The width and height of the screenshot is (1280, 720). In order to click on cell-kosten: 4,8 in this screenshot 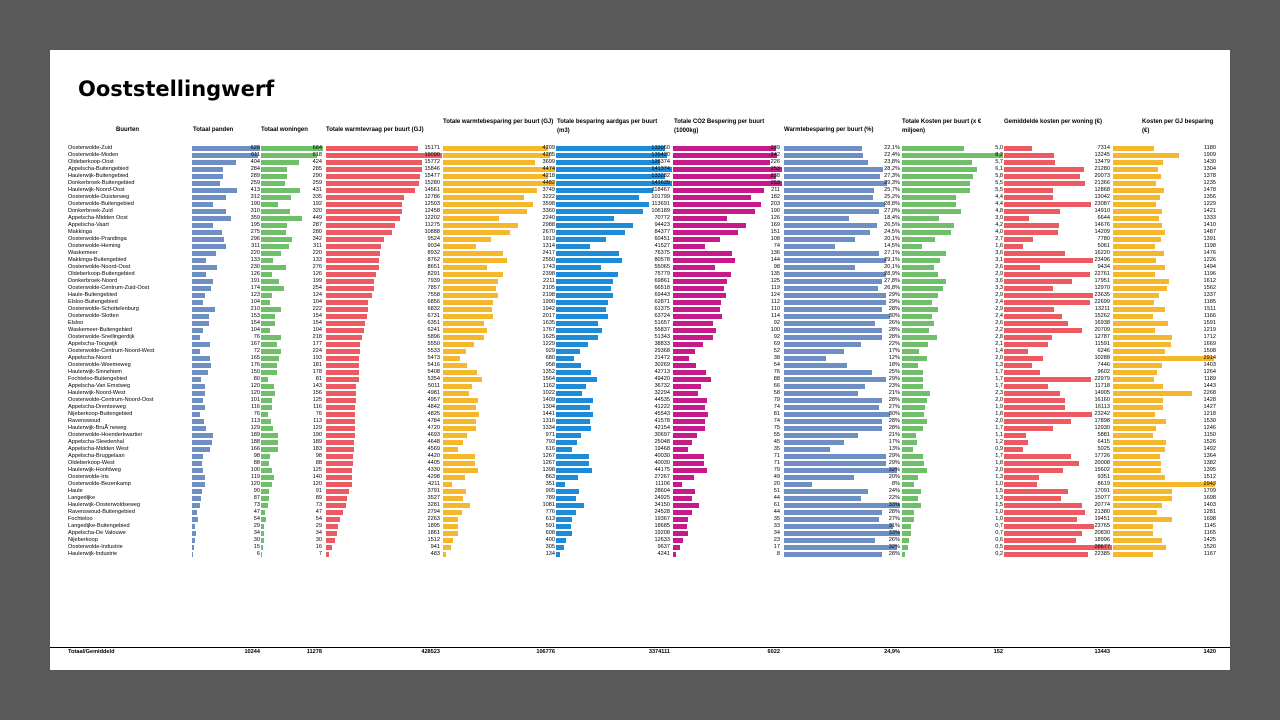, I will do `click(999, 211)`.